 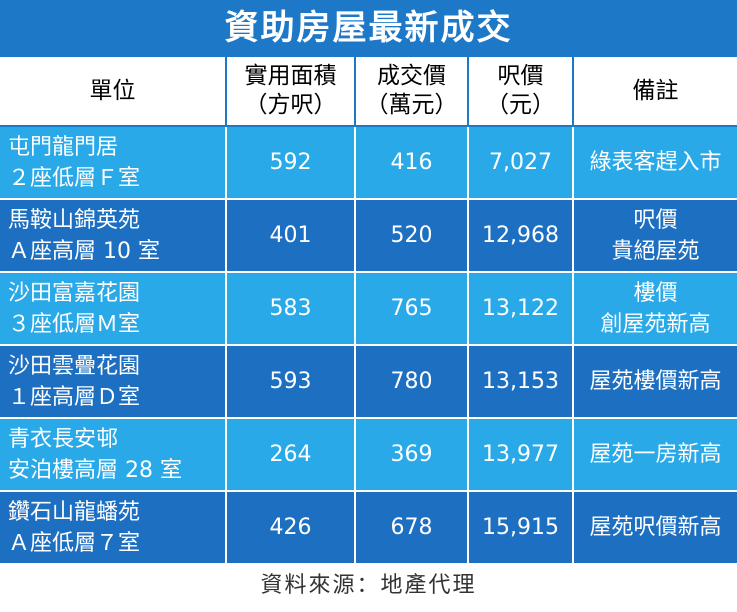 I want to click on header-row: 單位 實用面積 （方呎） 成交價 （萬元） 呎價 （元） 備註, so click(x=368, y=92).